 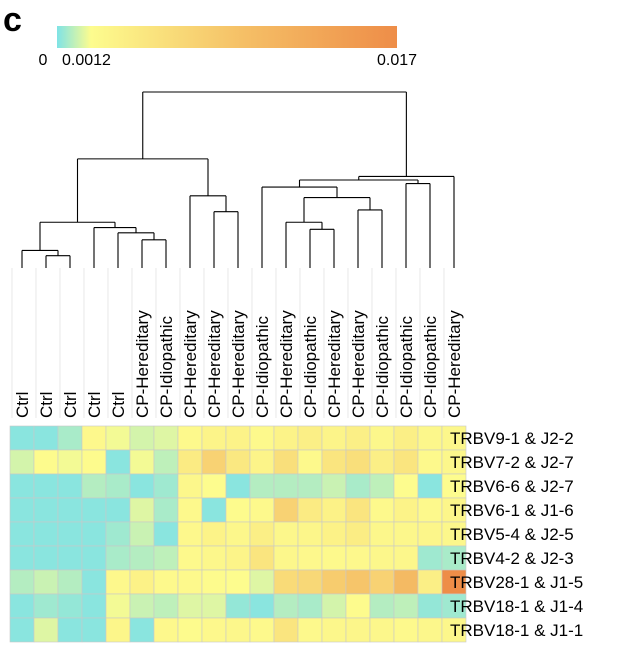 I want to click on panel-label: c, so click(x=12, y=20).